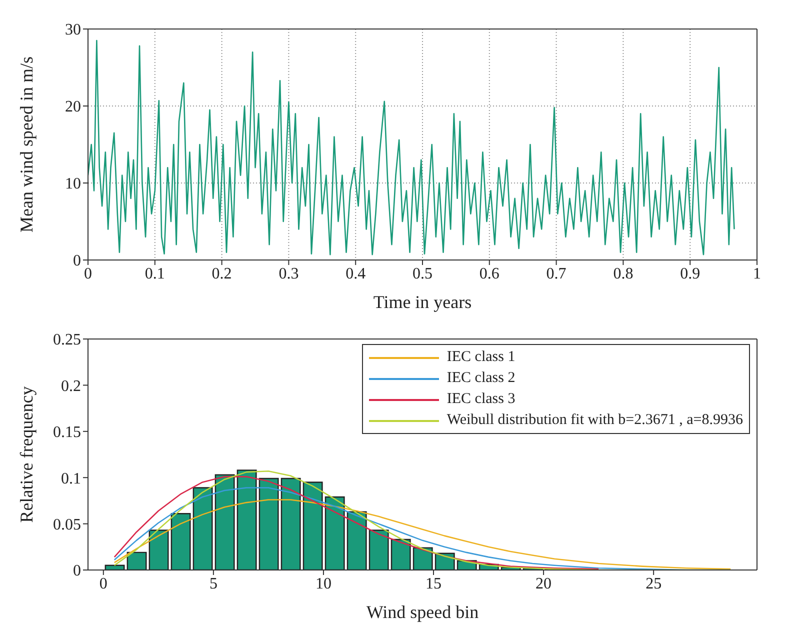  I want to click on x-tick-label: 10, so click(323, 583).